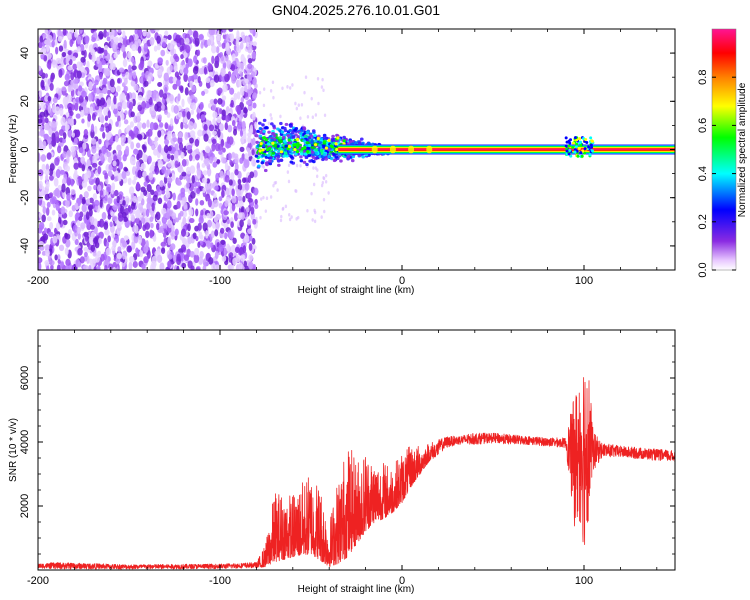  Describe the element at coordinates (13, 149) in the screenshot. I see `spectrogram-y-label: Frequency (Hz)` at that location.